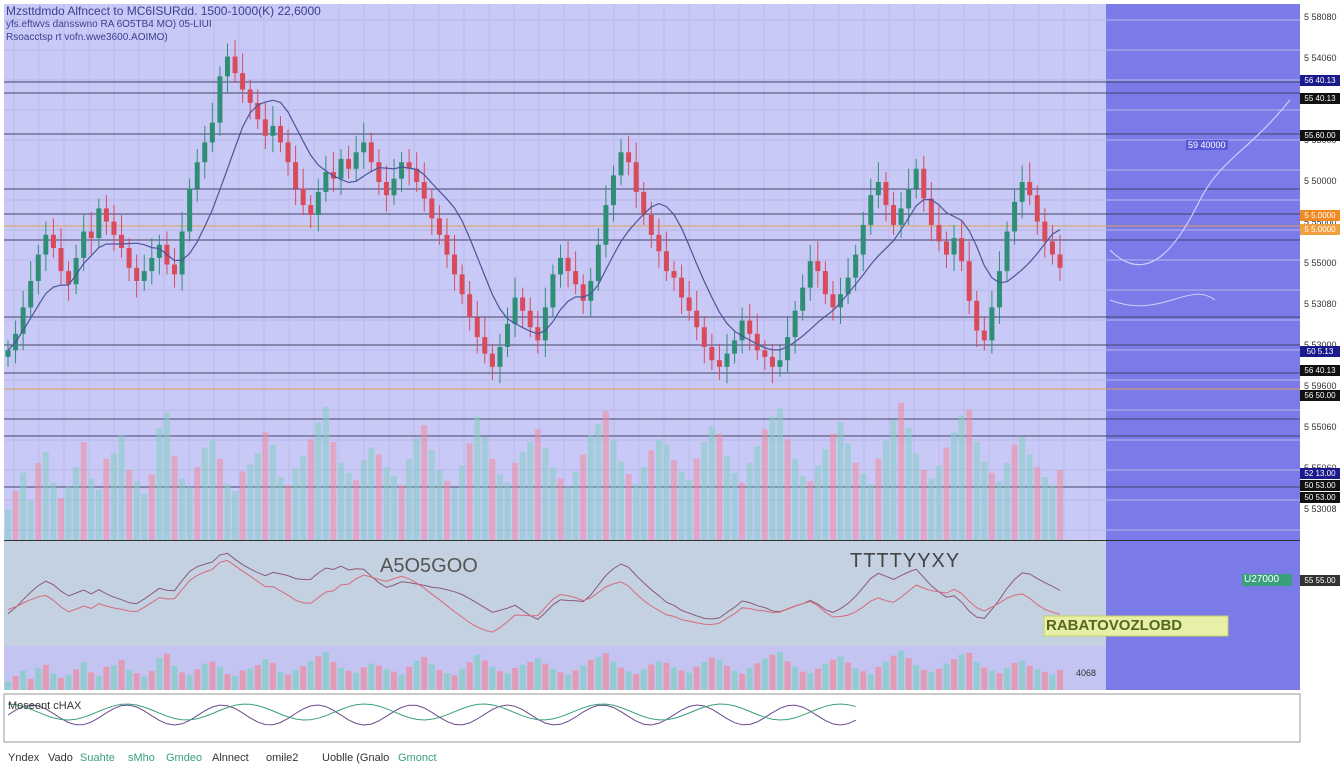 The width and height of the screenshot is (1344, 768). What do you see at coordinates (1207, 145) in the screenshot?
I see `price-box-label: 59 40000` at bounding box center [1207, 145].